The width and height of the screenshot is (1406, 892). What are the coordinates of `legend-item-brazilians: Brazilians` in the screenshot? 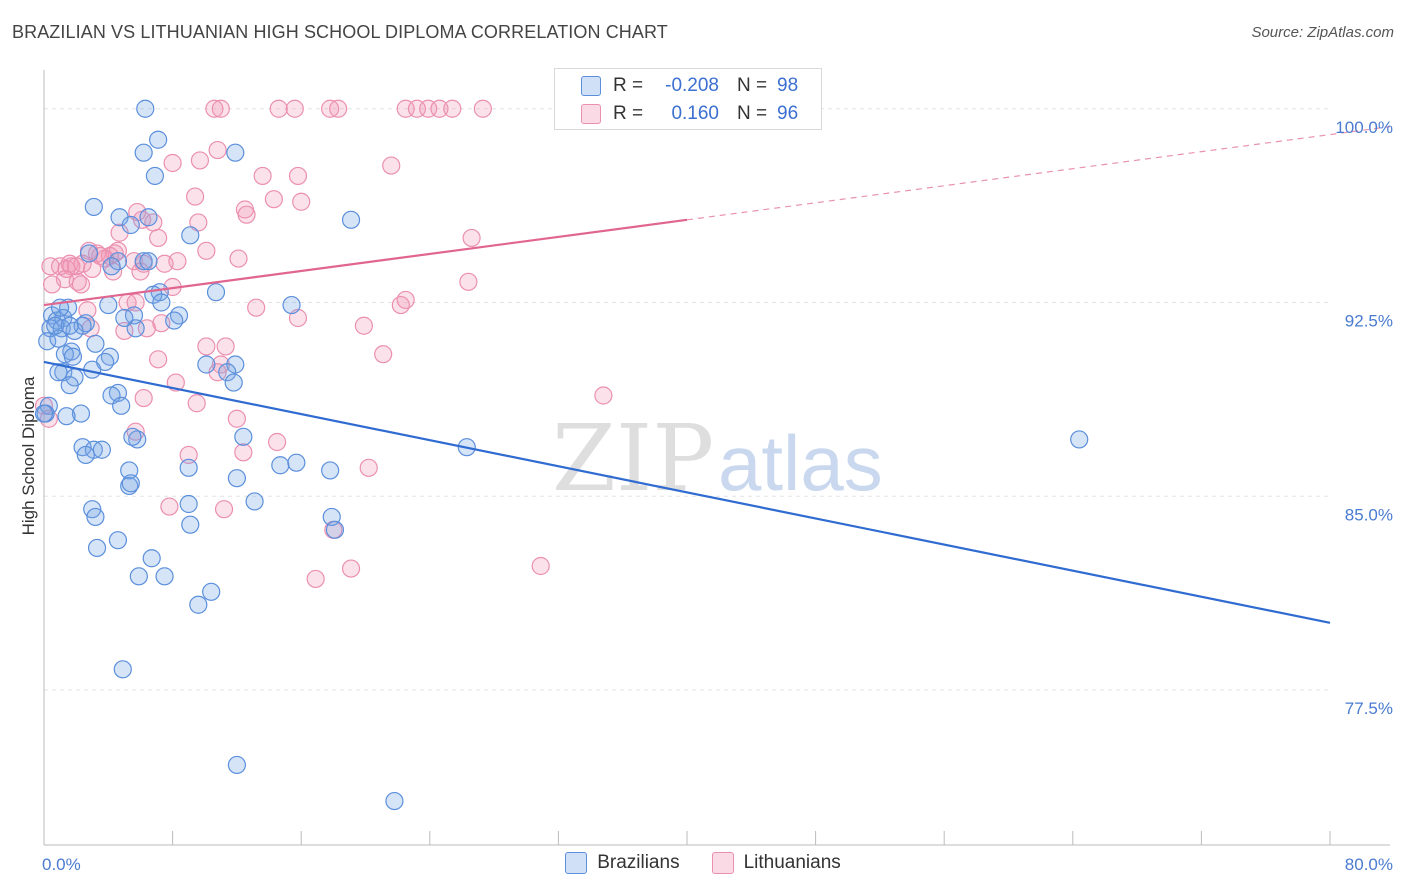 It's located at (622, 863).